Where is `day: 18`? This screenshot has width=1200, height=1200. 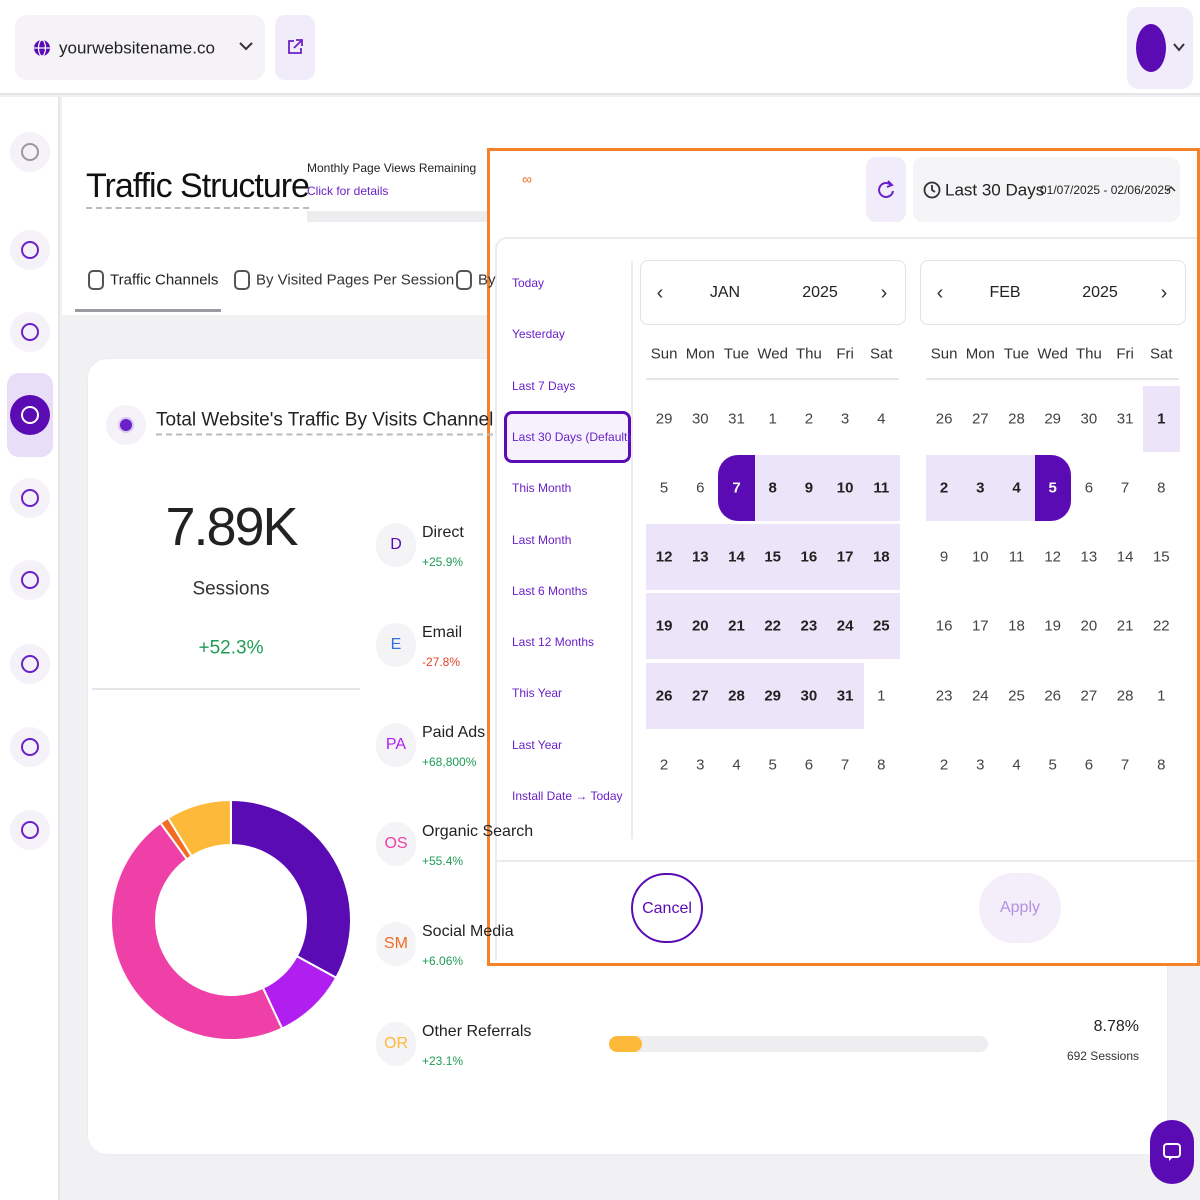 day: 18 is located at coordinates (1016, 626).